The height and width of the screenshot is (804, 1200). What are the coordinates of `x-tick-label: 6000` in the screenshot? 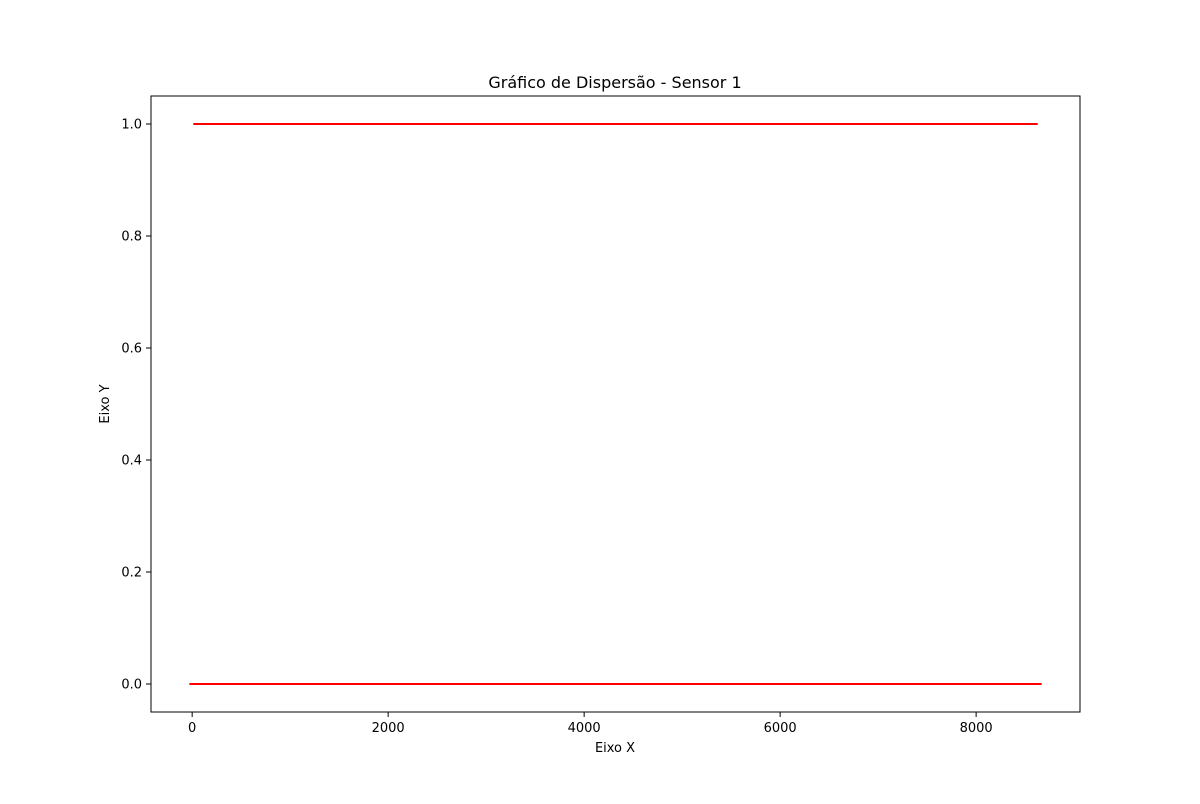 It's located at (780, 728).